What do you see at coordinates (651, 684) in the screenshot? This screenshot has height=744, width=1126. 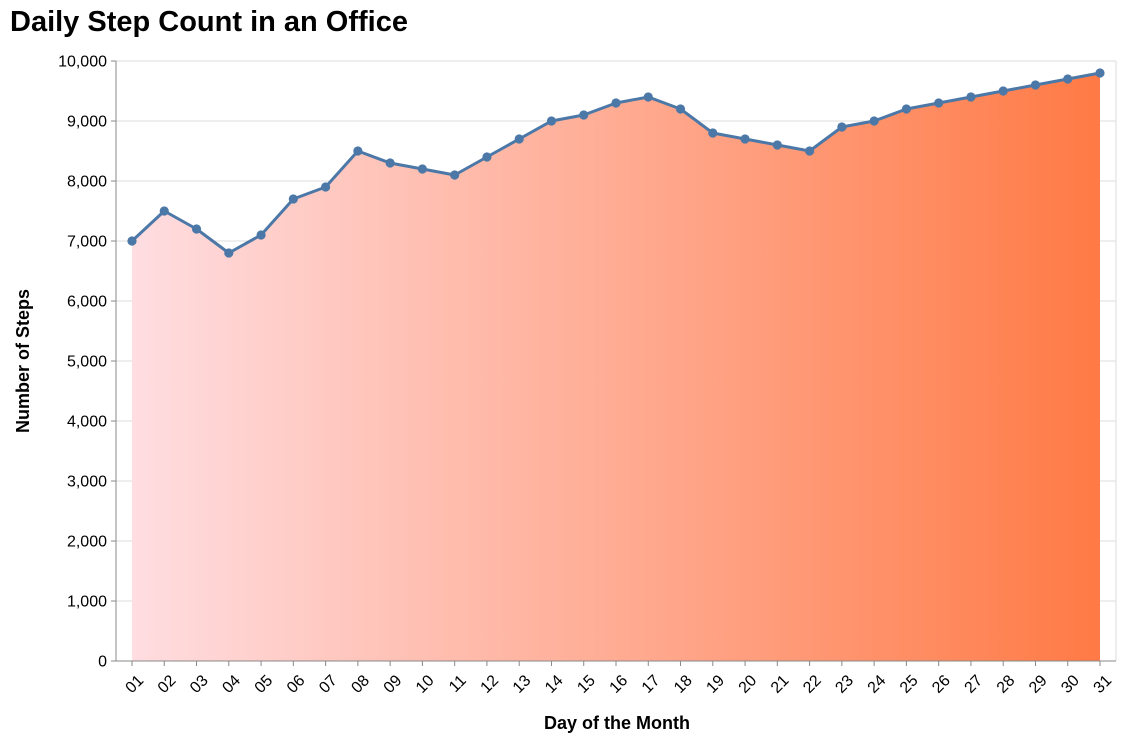 I see `x-tick-label: 17` at bounding box center [651, 684].